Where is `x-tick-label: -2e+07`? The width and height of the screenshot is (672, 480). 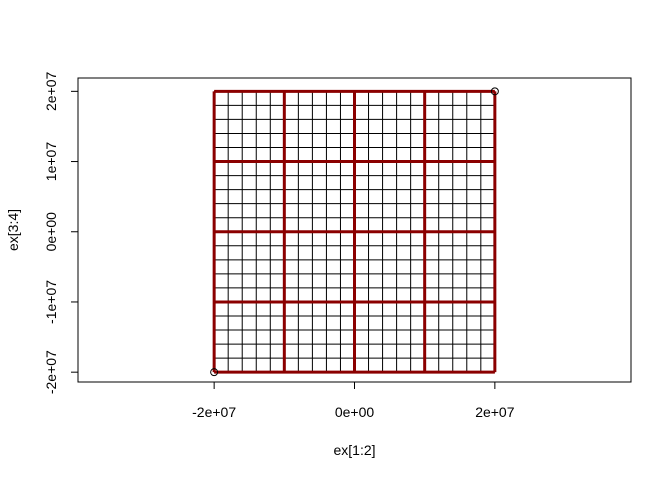 x-tick-label: -2e+07 is located at coordinates (214, 412).